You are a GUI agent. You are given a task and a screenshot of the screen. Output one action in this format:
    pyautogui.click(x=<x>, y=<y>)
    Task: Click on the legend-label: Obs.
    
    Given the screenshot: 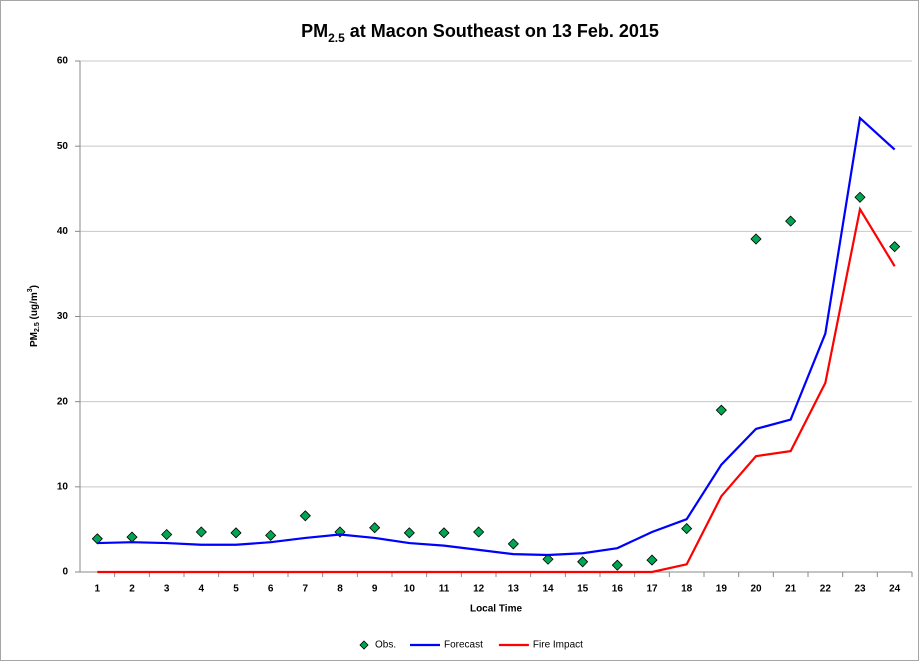 What is the action you would take?
    pyautogui.click(x=385, y=645)
    